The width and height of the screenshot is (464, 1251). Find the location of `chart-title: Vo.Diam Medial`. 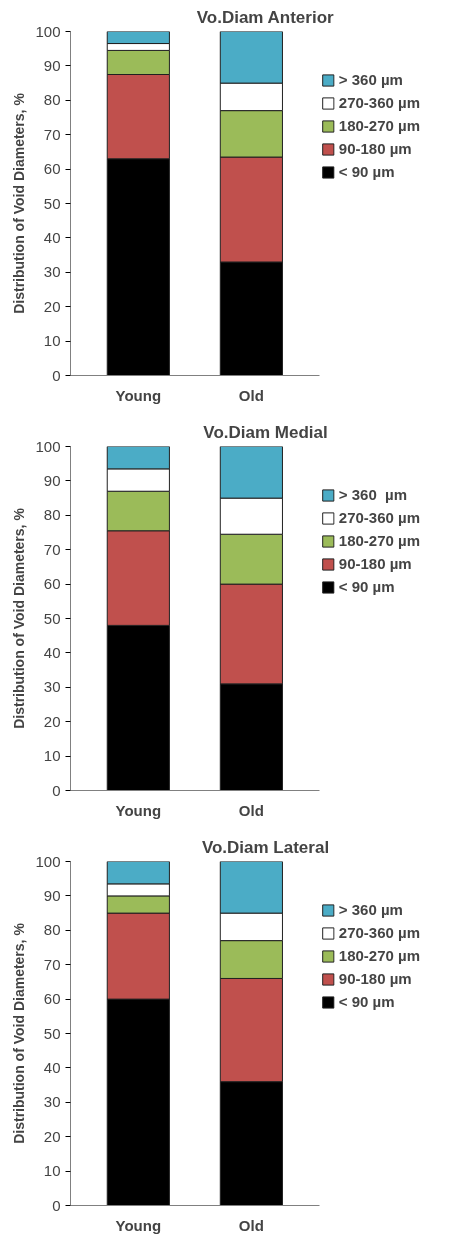

chart-title: Vo.Diam Medial is located at coordinates (265, 432).